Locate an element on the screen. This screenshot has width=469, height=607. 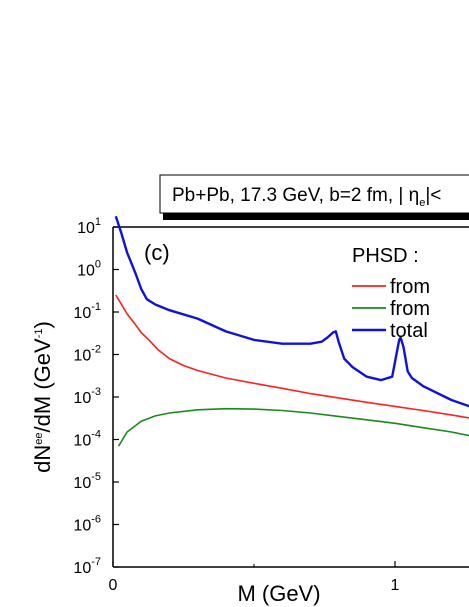
legend-label-2: from is located at coordinates (410, 309).